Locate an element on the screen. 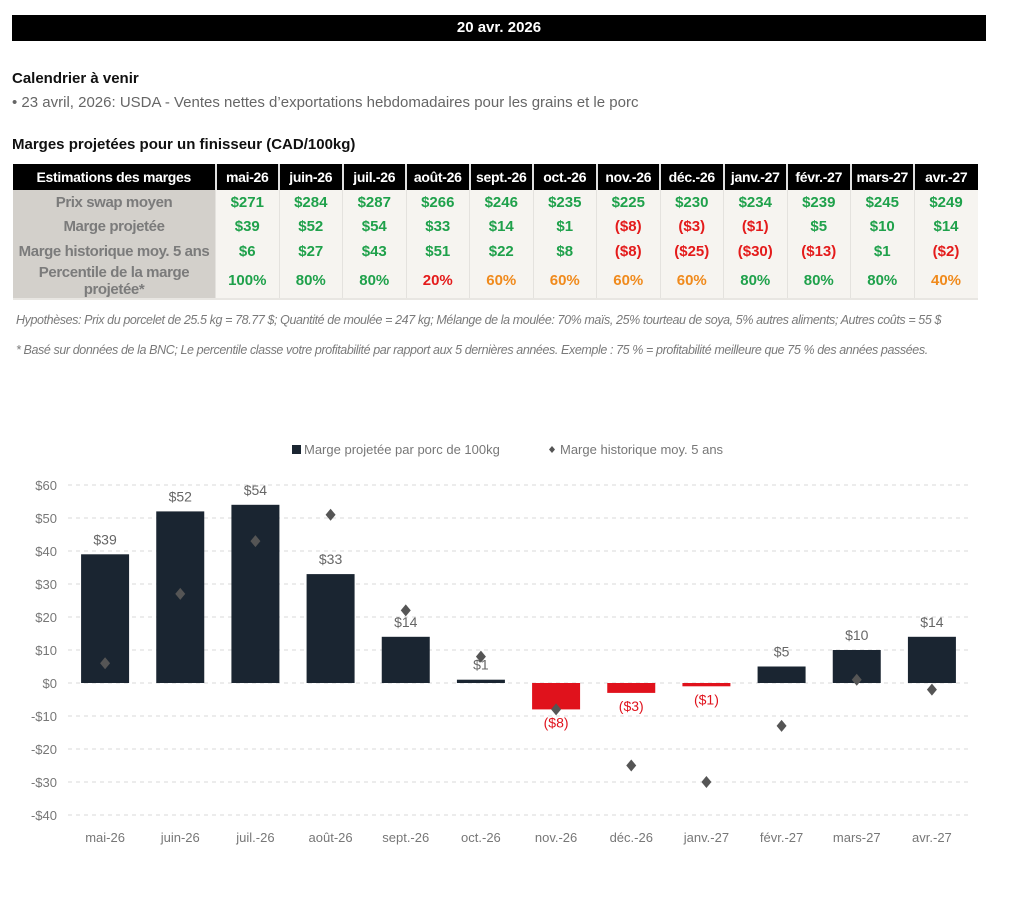 Image resolution: width=1024 pixels, height=903 pixels. table-cell: $43 is located at coordinates (374, 251).